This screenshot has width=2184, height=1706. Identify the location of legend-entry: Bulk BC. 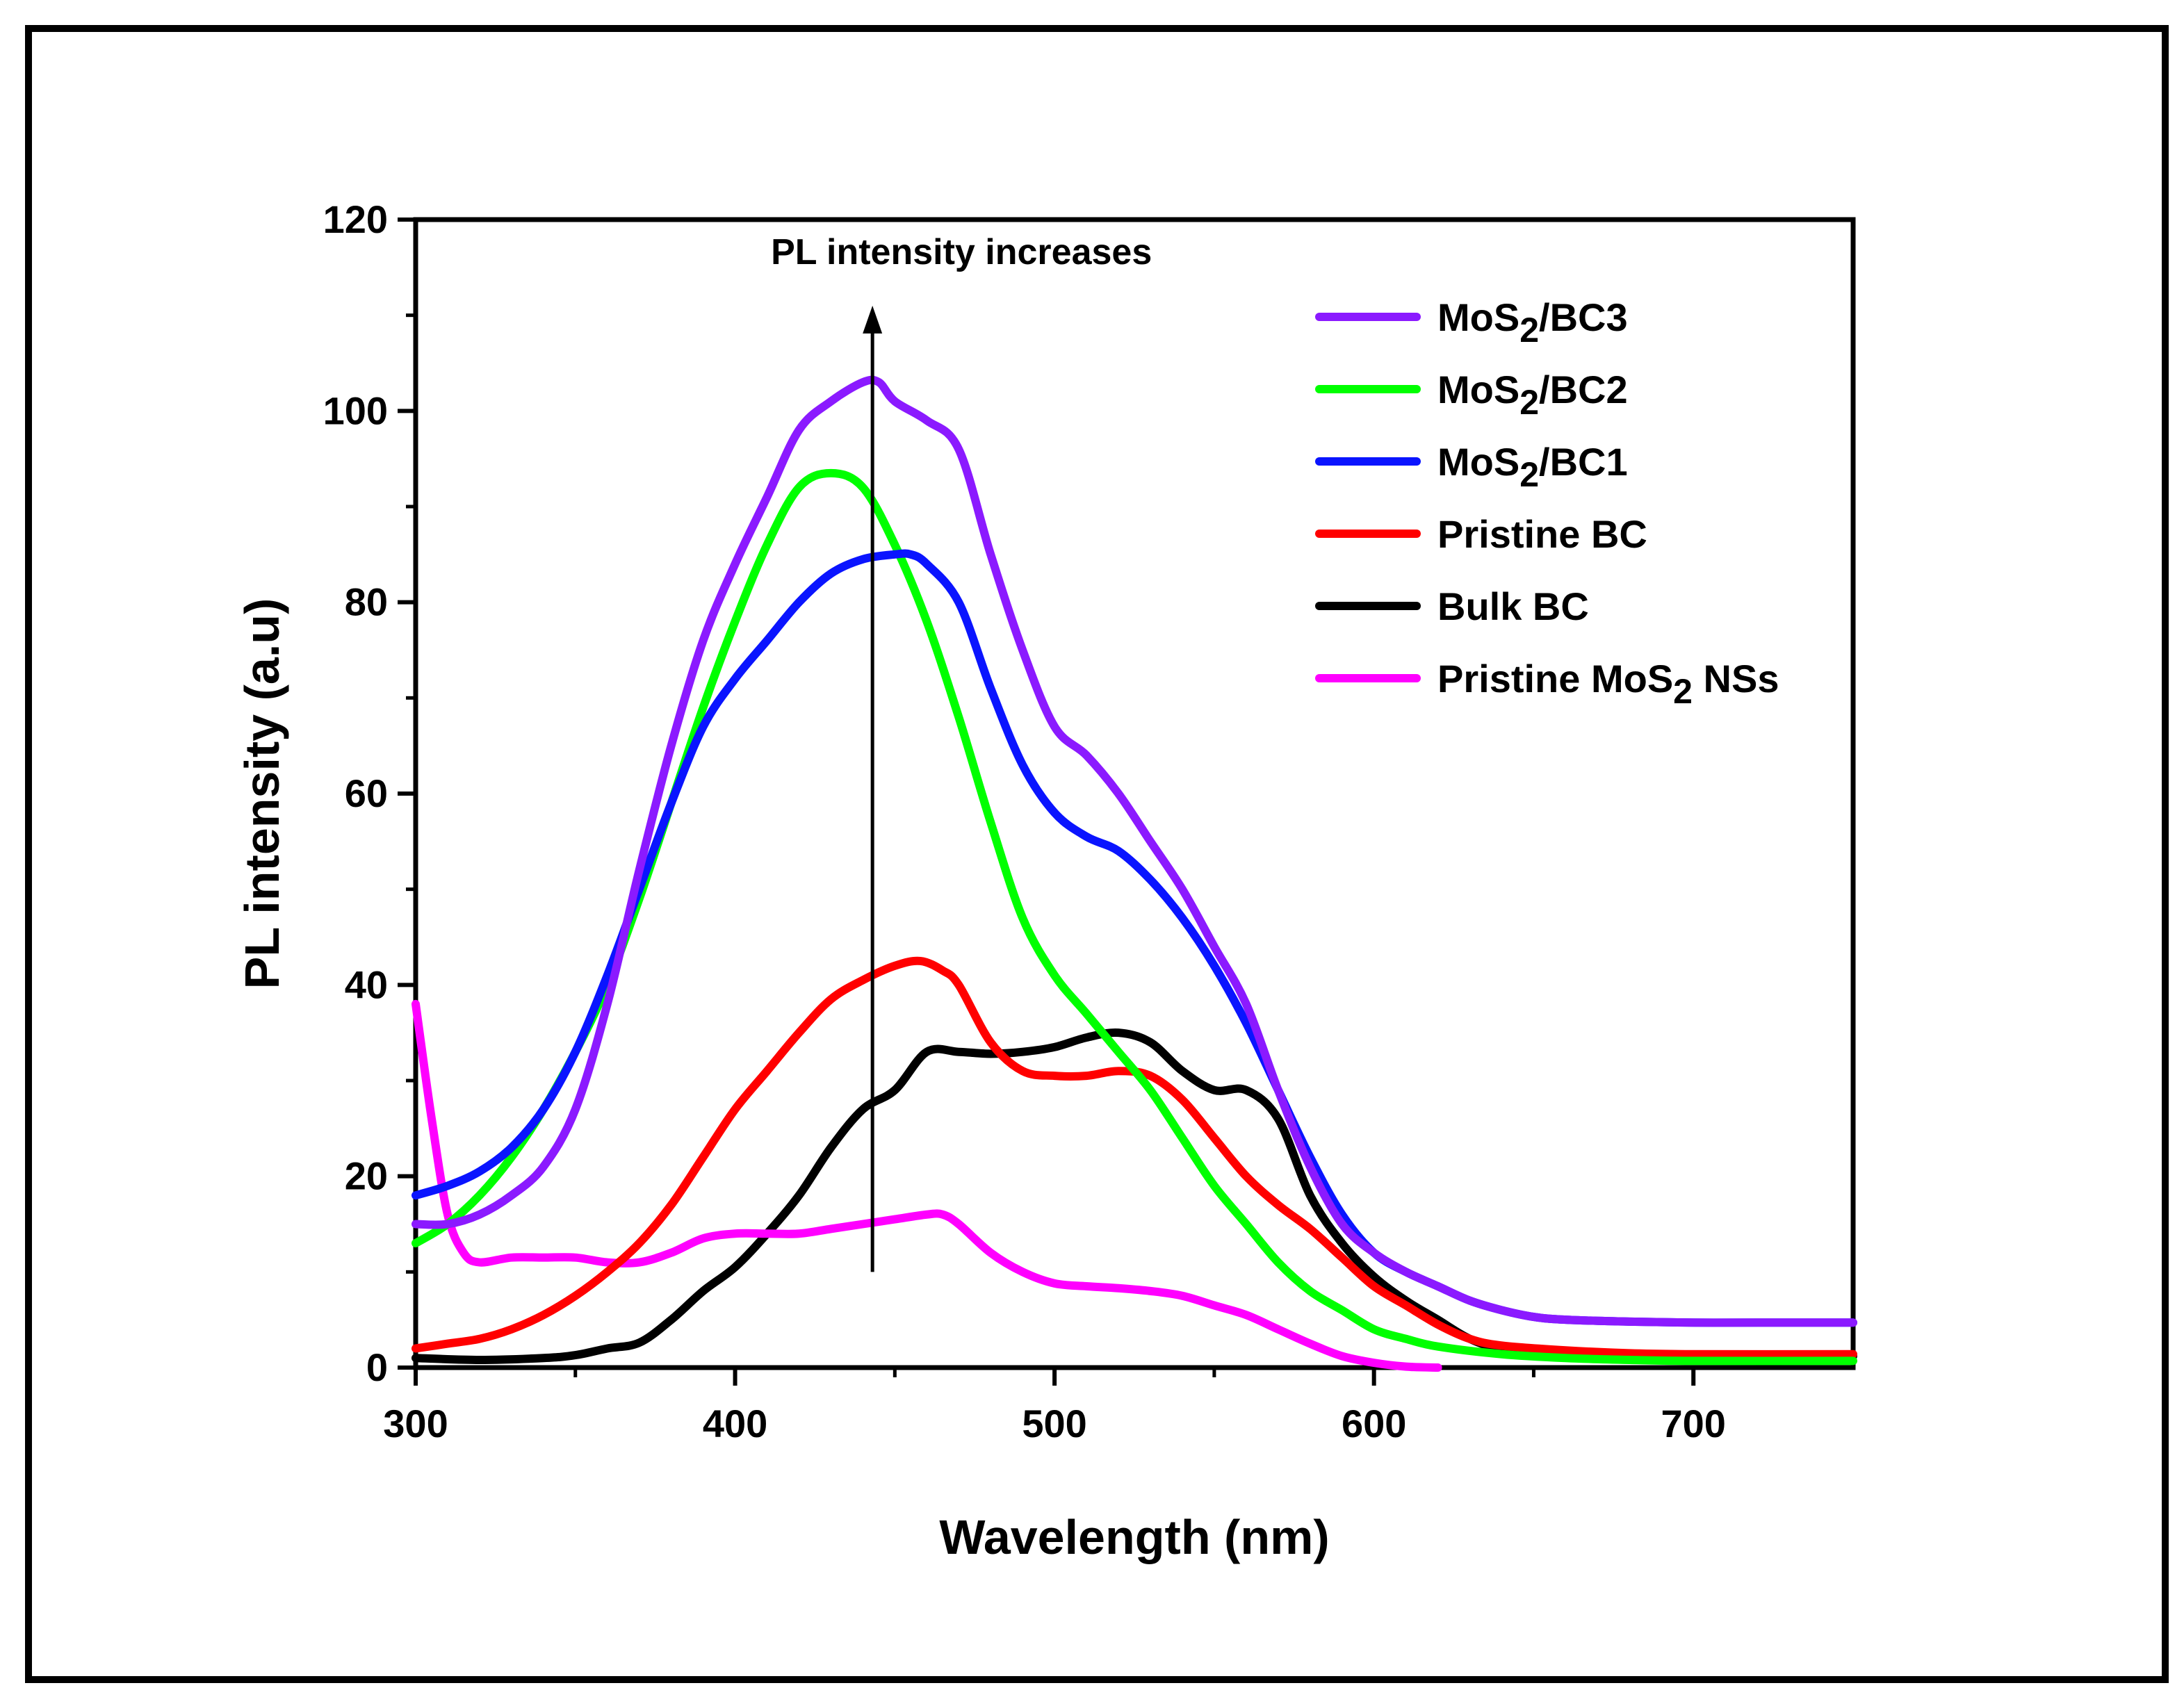
(1513, 606).